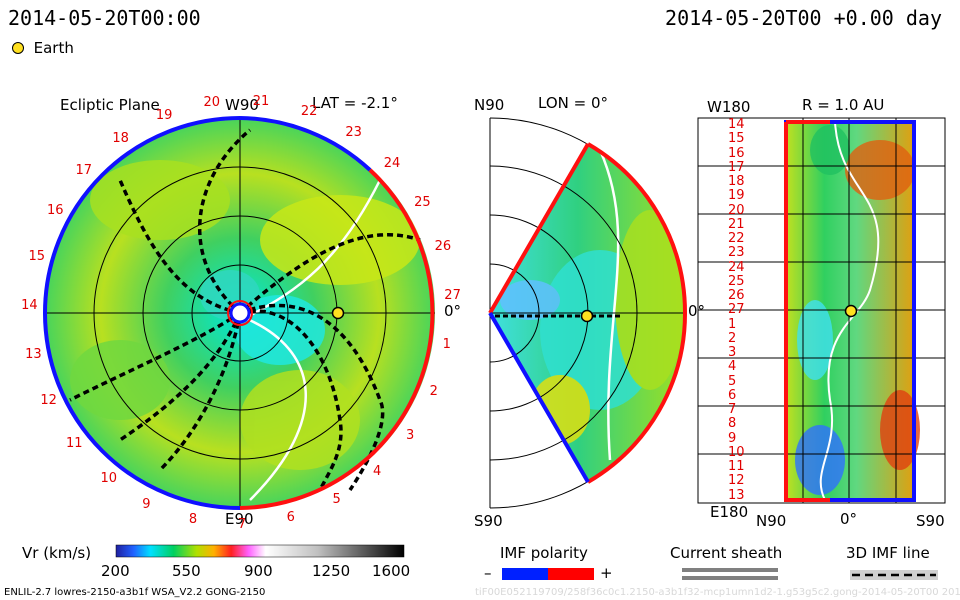  Describe the element at coordinates (771, 521) in the screenshot. I see `map-x-label-n90: N90` at that location.